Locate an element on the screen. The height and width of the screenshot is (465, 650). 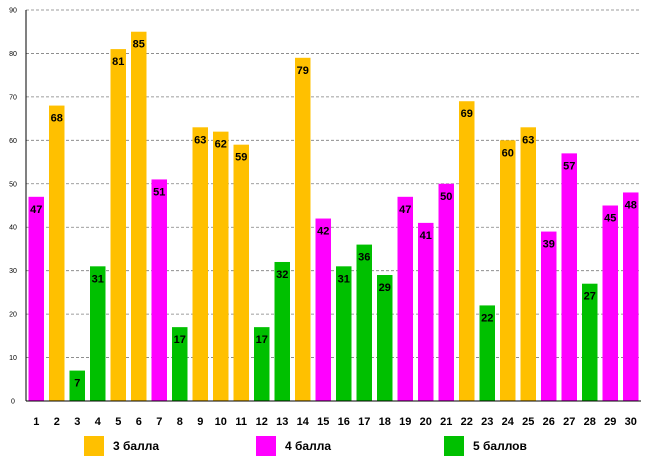
x-tick-label-21: 21 is located at coordinates (446, 422).